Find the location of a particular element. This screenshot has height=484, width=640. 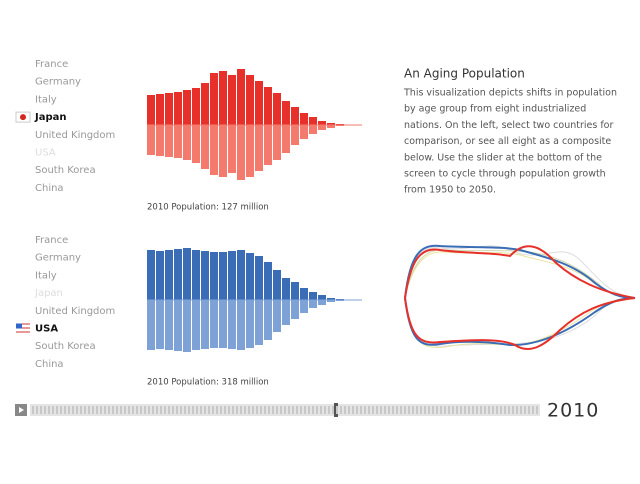

slider is located at coordinates (277, 410).